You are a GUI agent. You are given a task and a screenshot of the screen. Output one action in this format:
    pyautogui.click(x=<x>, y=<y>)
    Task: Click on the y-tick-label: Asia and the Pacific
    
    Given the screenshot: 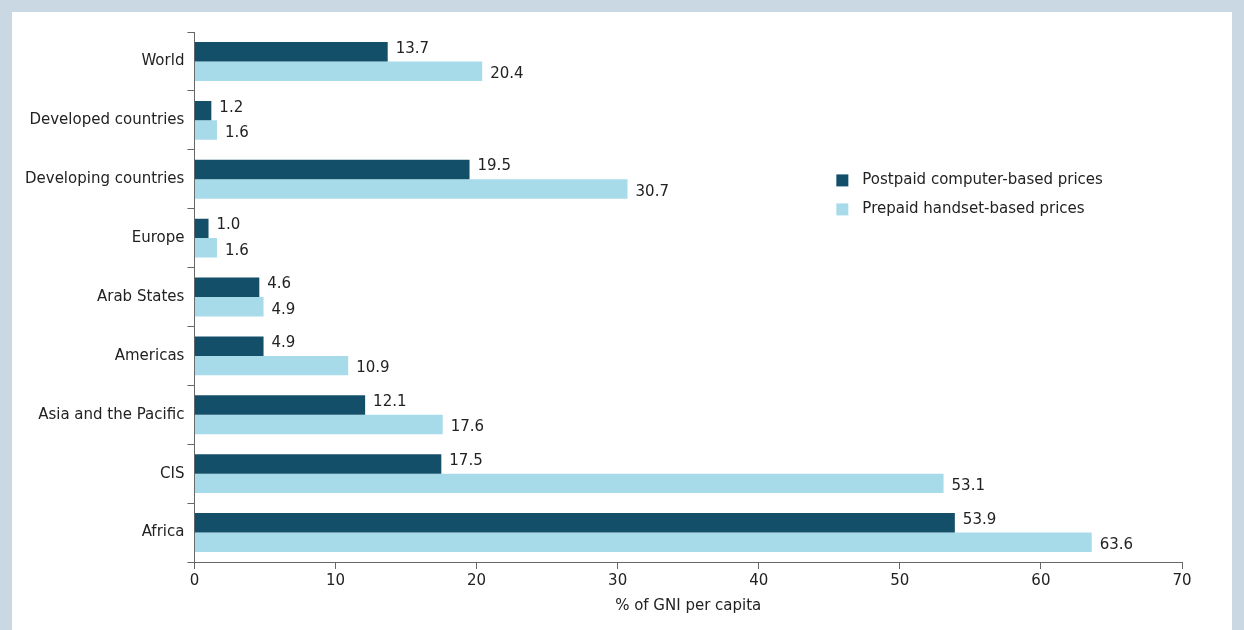 What is the action you would take?
    pyautogui.click(x=111, y=413)
    